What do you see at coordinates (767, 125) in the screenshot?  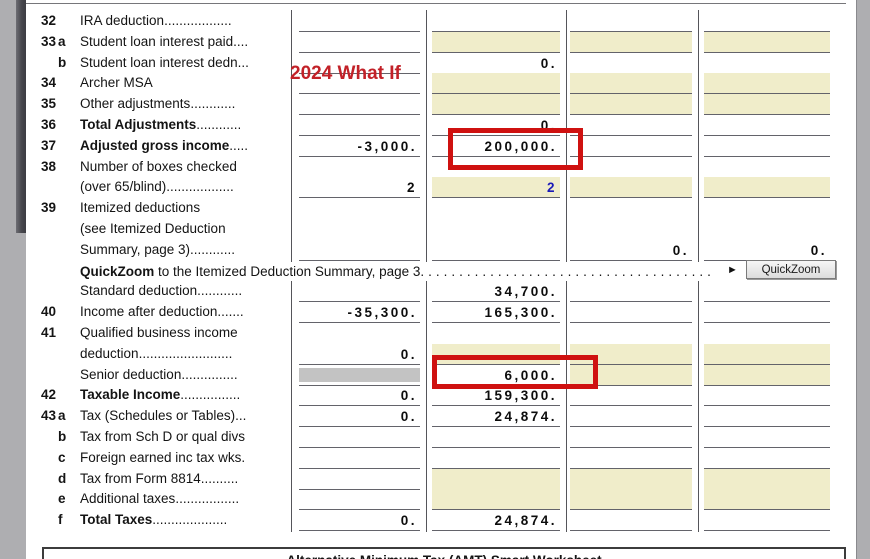 I see `field-36-col4` at bounding box center [767, 125].